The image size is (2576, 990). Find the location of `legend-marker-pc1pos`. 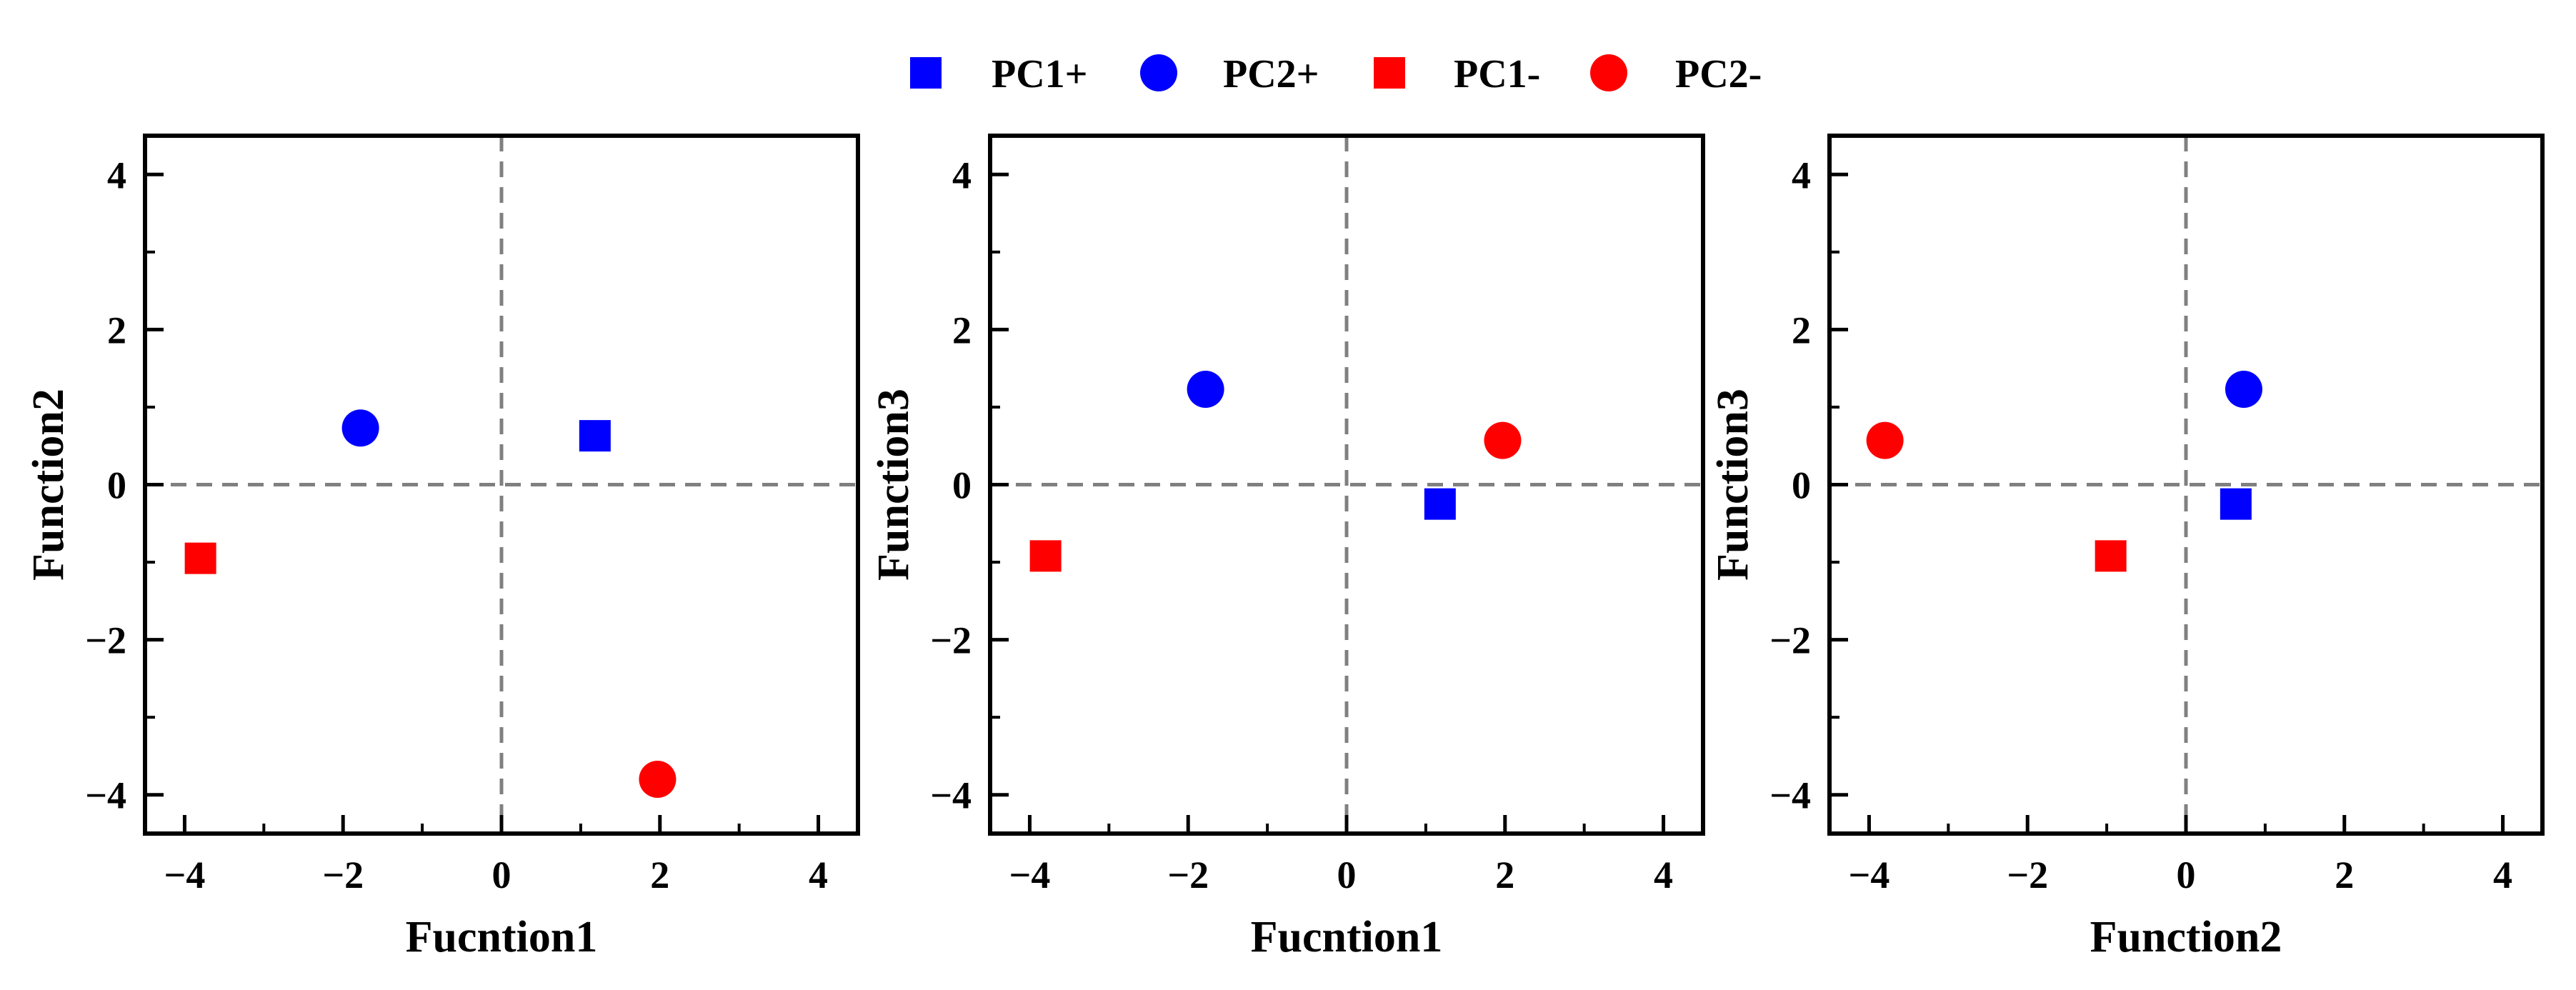

legend-marker-pc1pos is located at coordinates (926, 73).